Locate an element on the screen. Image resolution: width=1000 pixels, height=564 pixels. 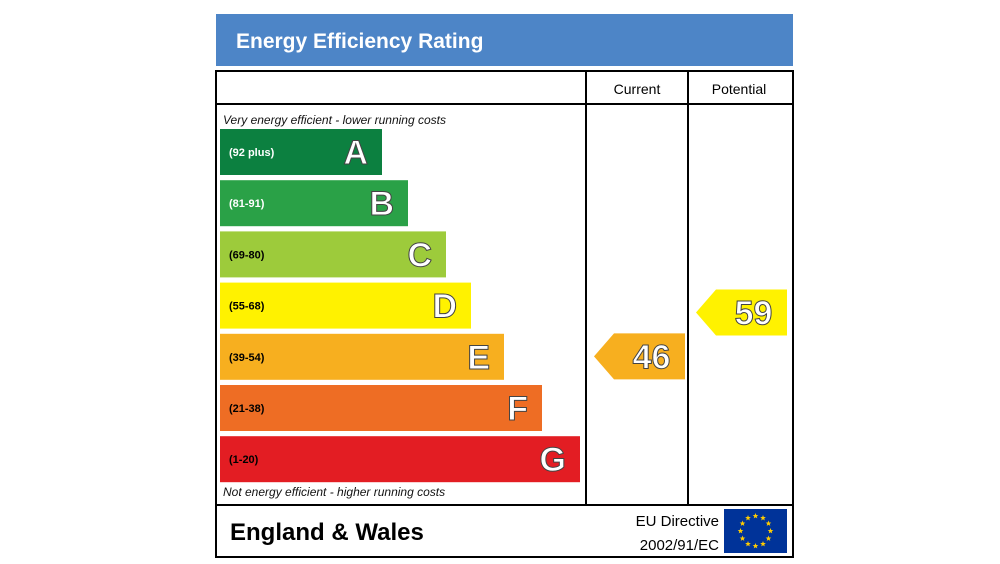
band-b is located at coordinates (314, 203).